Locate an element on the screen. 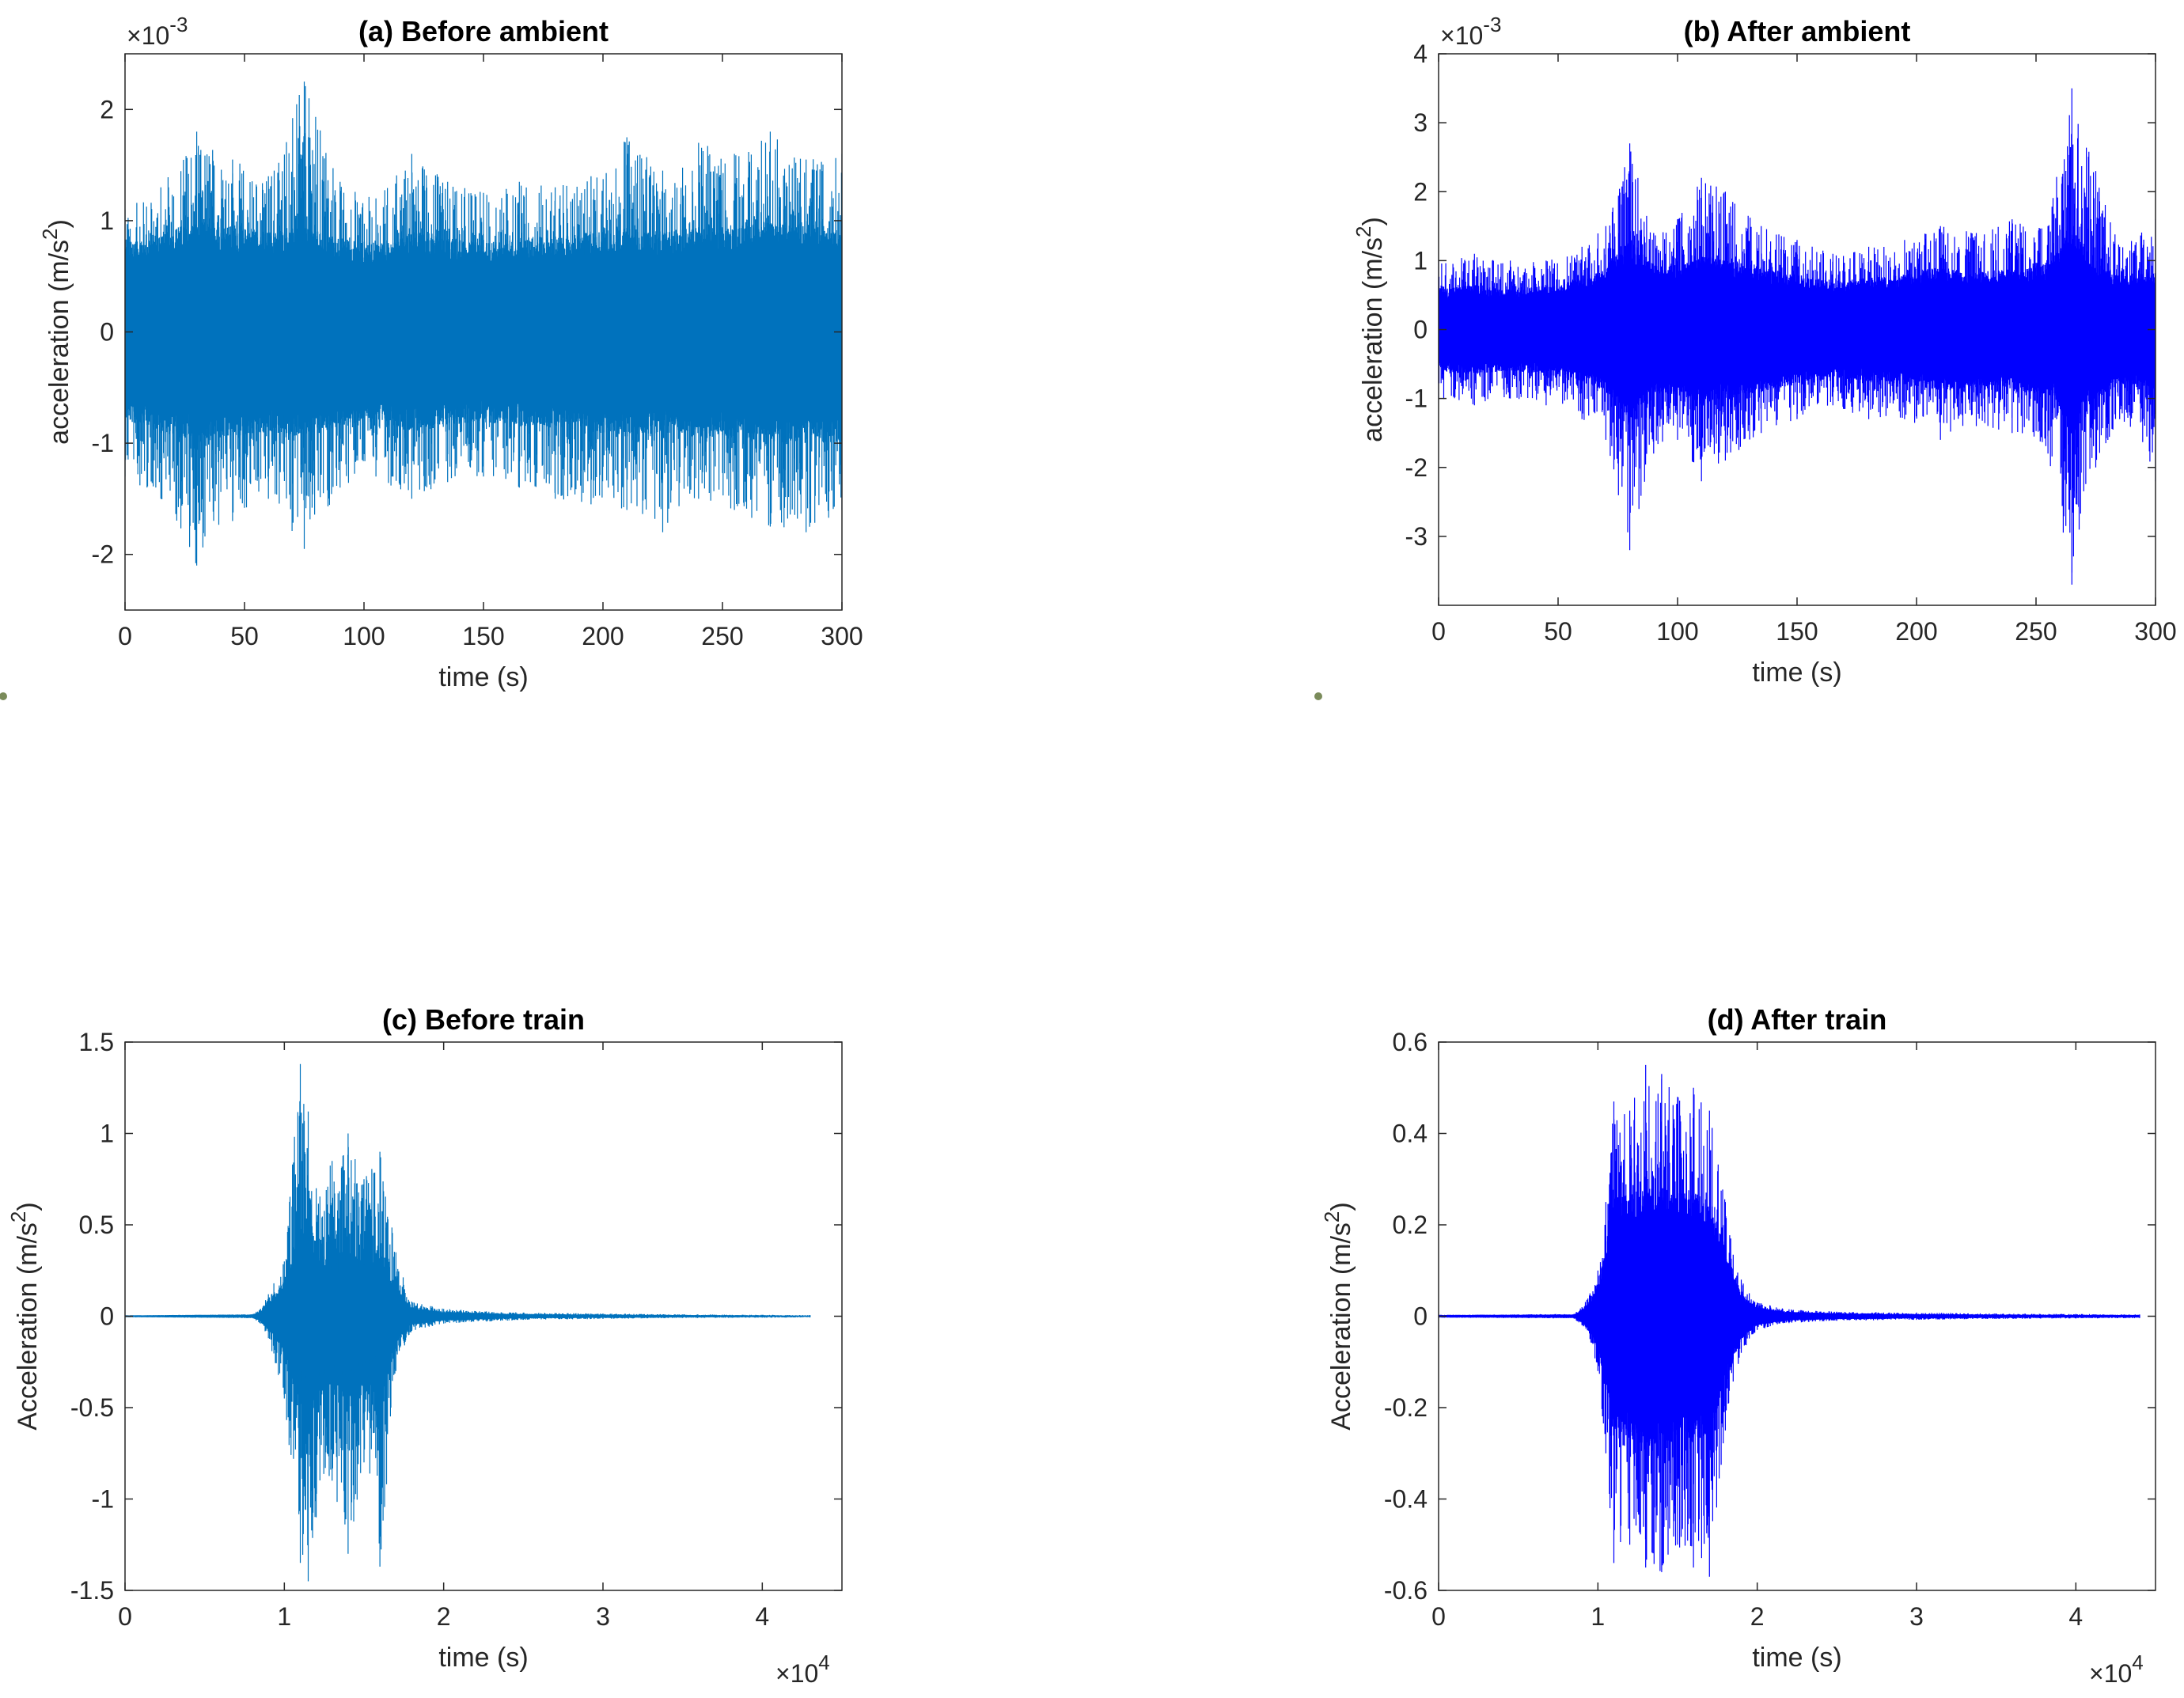  y-tick-label: 3 is located at coordinates (1420, 122).